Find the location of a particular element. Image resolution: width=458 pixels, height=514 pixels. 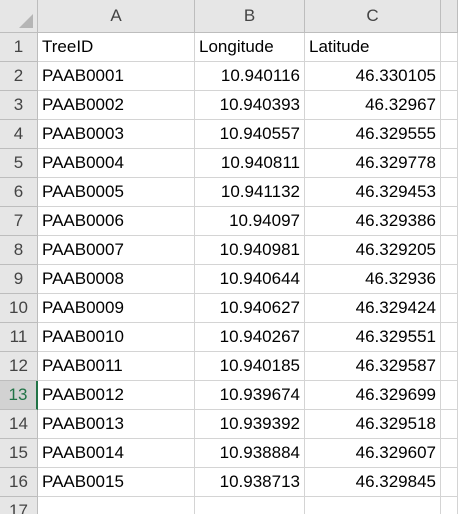

longitude-cell: 10.940981 is located at coordinates (250, 250).